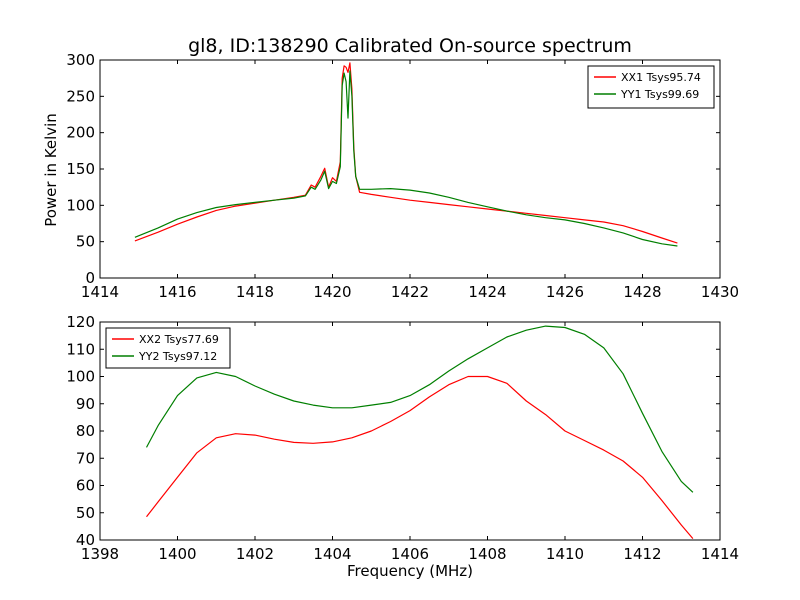 This screenshot has width=800, height=600. I want to click on x-tick-label: 1430, so click(720, 292).